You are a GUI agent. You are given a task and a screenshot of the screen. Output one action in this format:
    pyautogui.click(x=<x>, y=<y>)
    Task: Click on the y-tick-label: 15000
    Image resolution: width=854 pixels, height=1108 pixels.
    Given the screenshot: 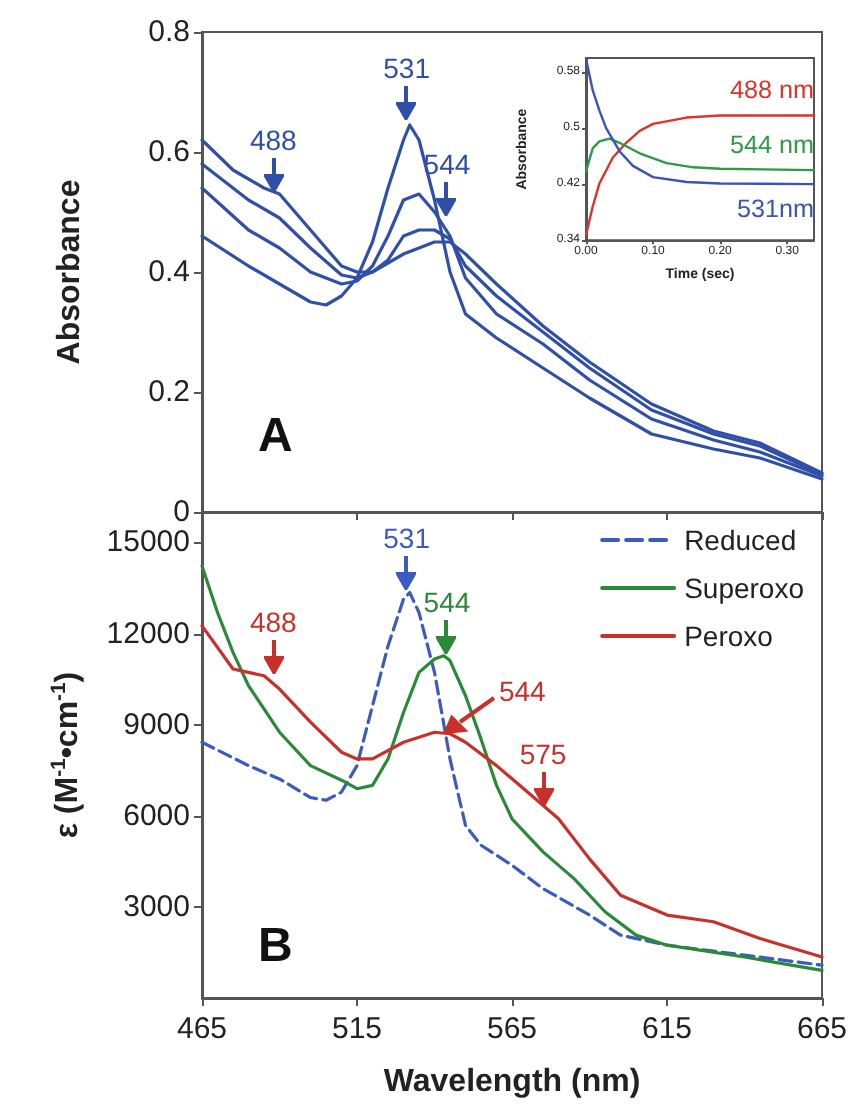 What is the action you would take?
    pyautogui.click(x=148, y=542)
    